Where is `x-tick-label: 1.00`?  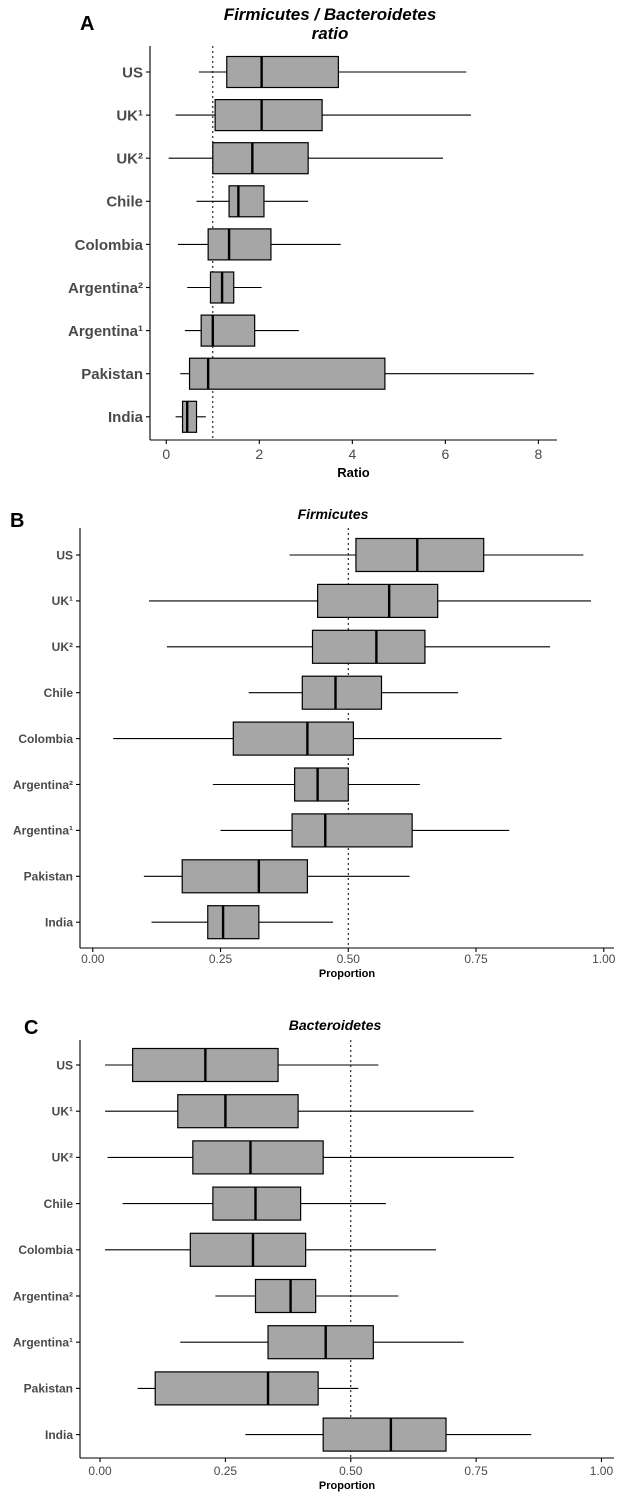 x-tick-label: 1.00 is located at coordinates (602, 1471).